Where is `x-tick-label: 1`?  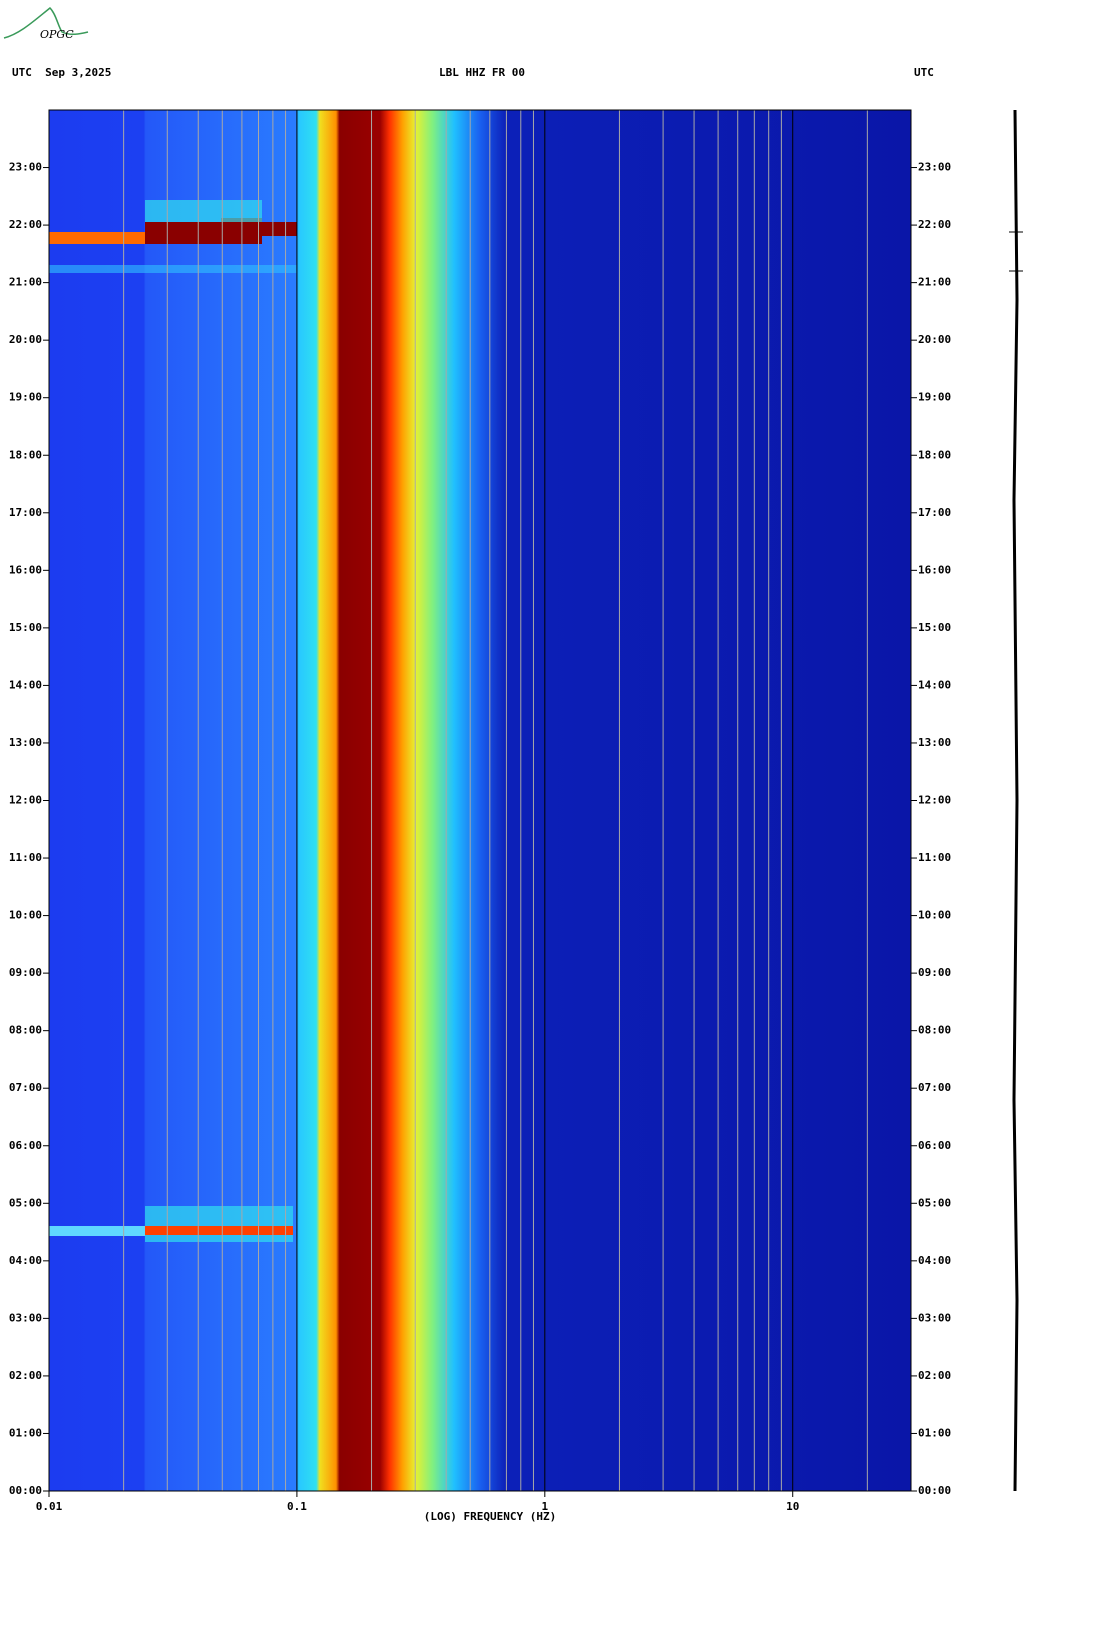
x-tick-label: 1 is located at coordinates (544, 1506).